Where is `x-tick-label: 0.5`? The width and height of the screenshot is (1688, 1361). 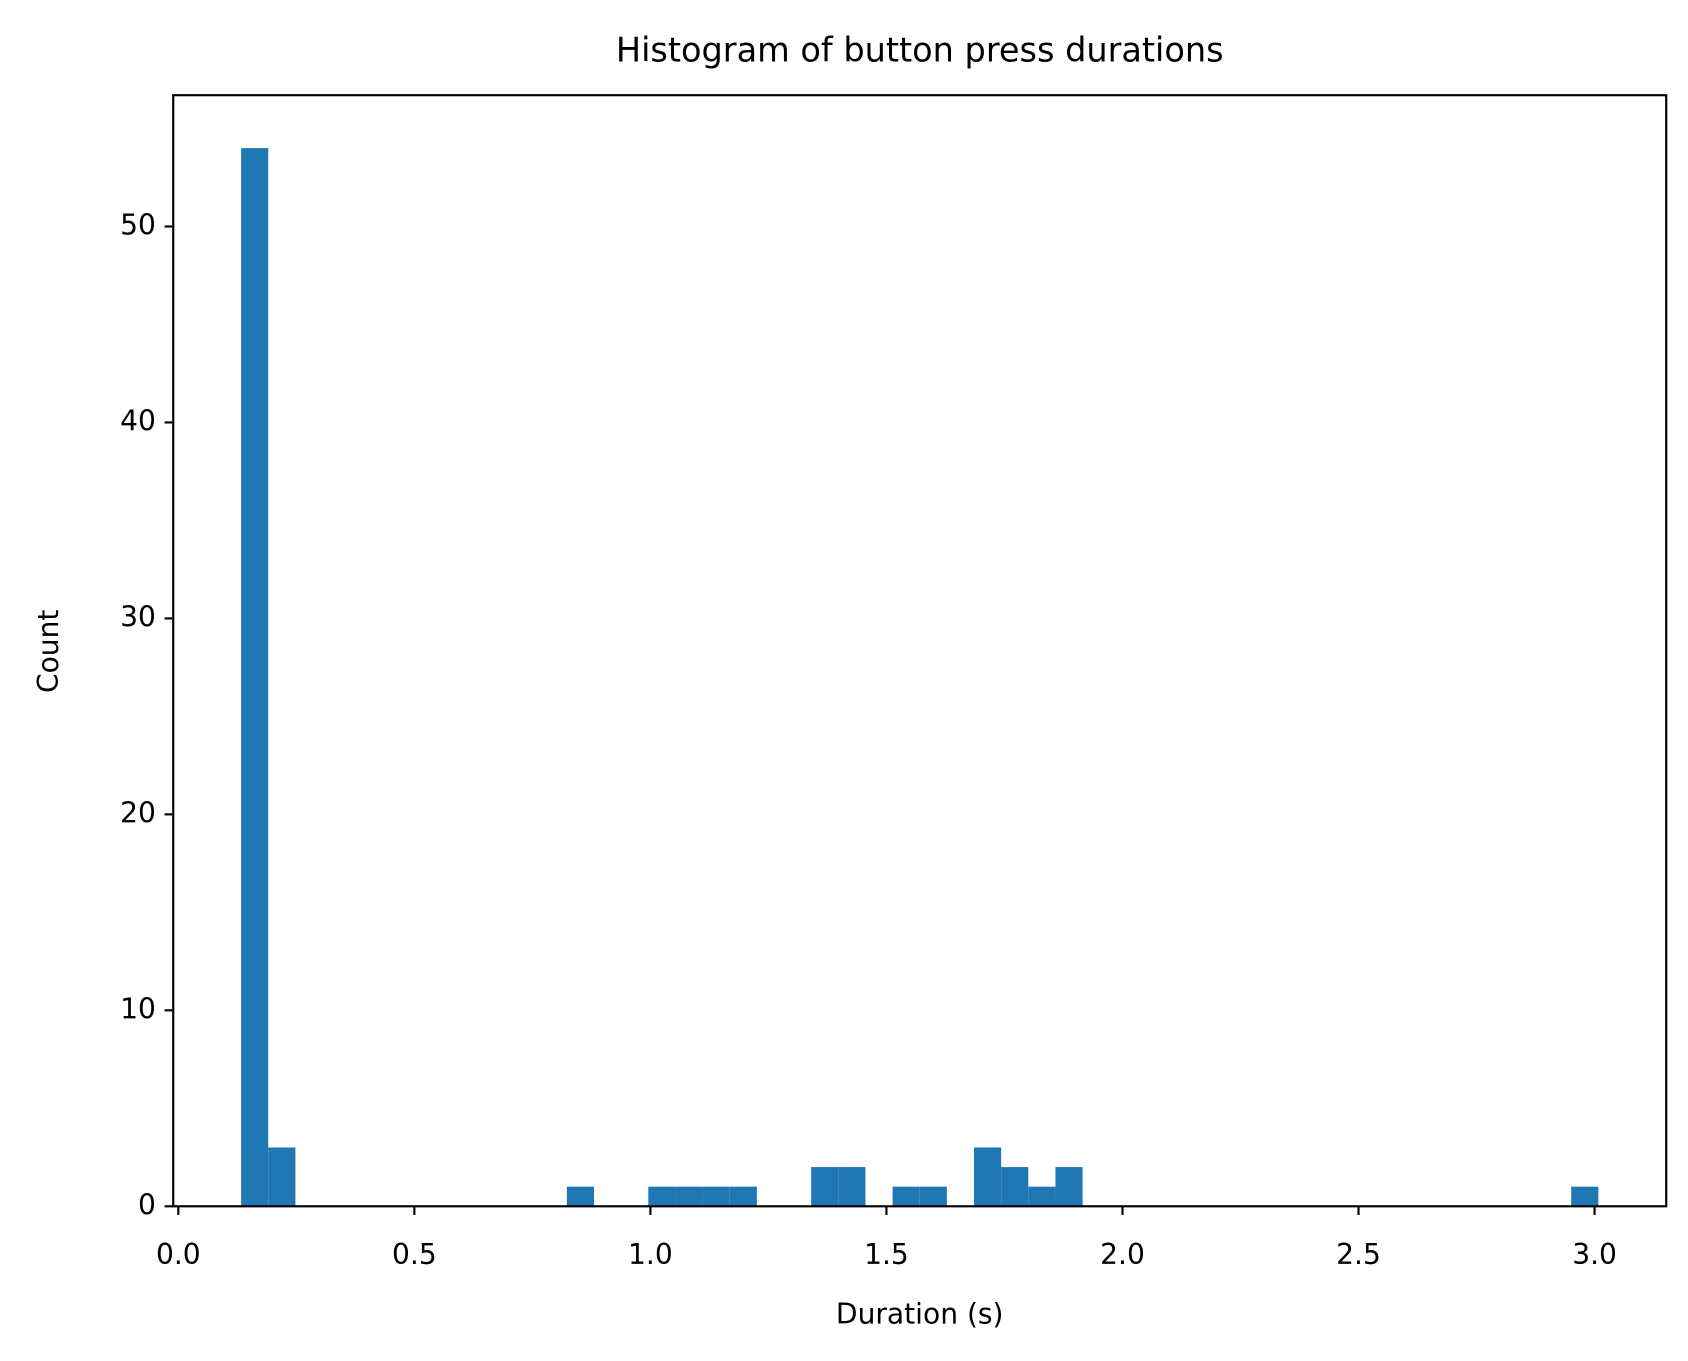 x-tick-label: 0.5 is located at coordinates (414, 1254).